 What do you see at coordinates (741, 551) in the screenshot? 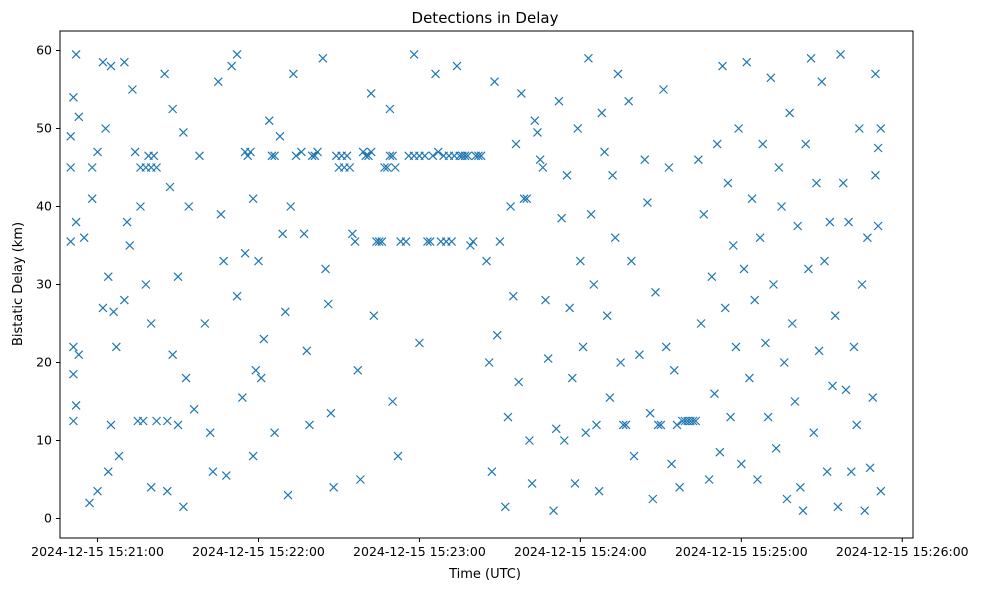
I see `x-tick-label: 2024-12-15 15:25:00` at bounding box center [741, 551].